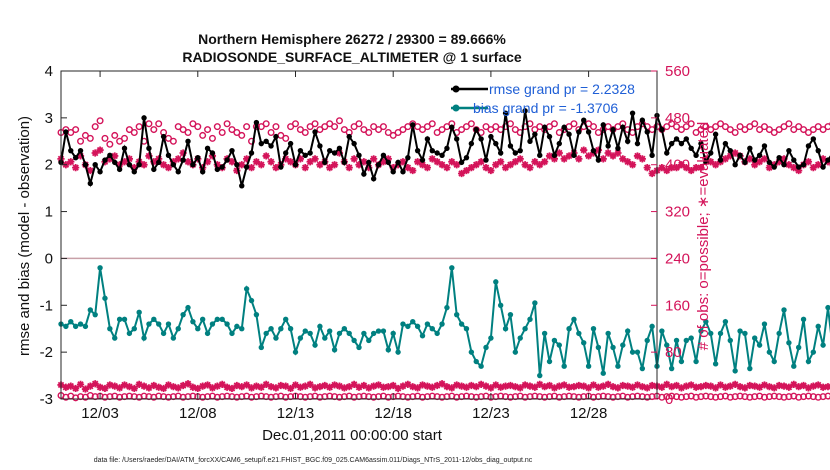 The image size is (830, 470). What do you see at coordinates (46, 399) in the screenshot?
I see `y-tick-label-left: -3` at bounding box center [46, 399].